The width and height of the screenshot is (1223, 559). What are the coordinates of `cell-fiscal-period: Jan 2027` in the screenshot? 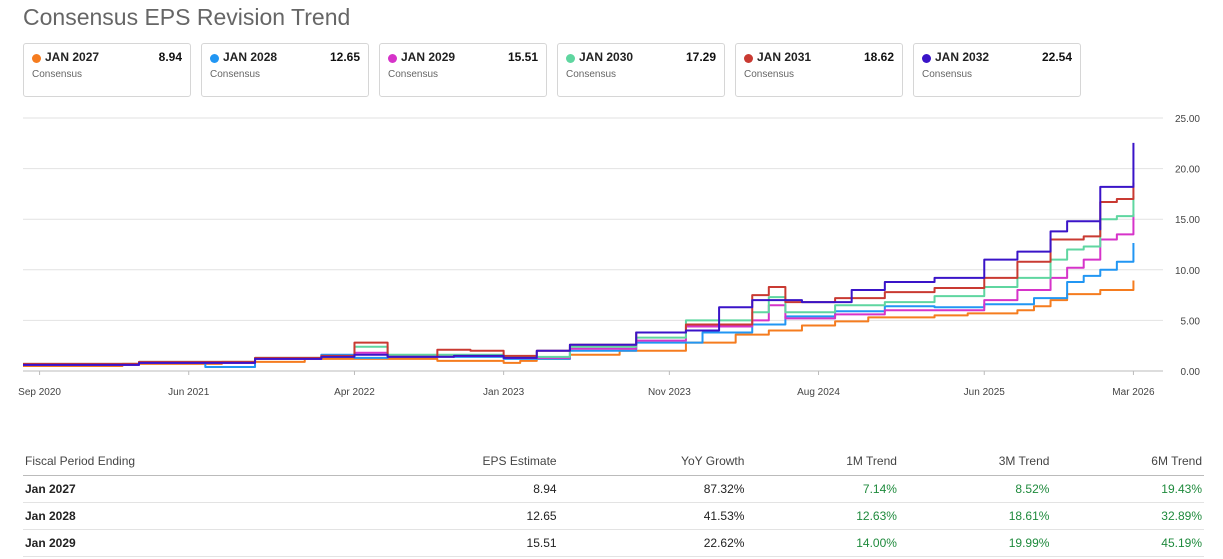 It's located at (182, 489).